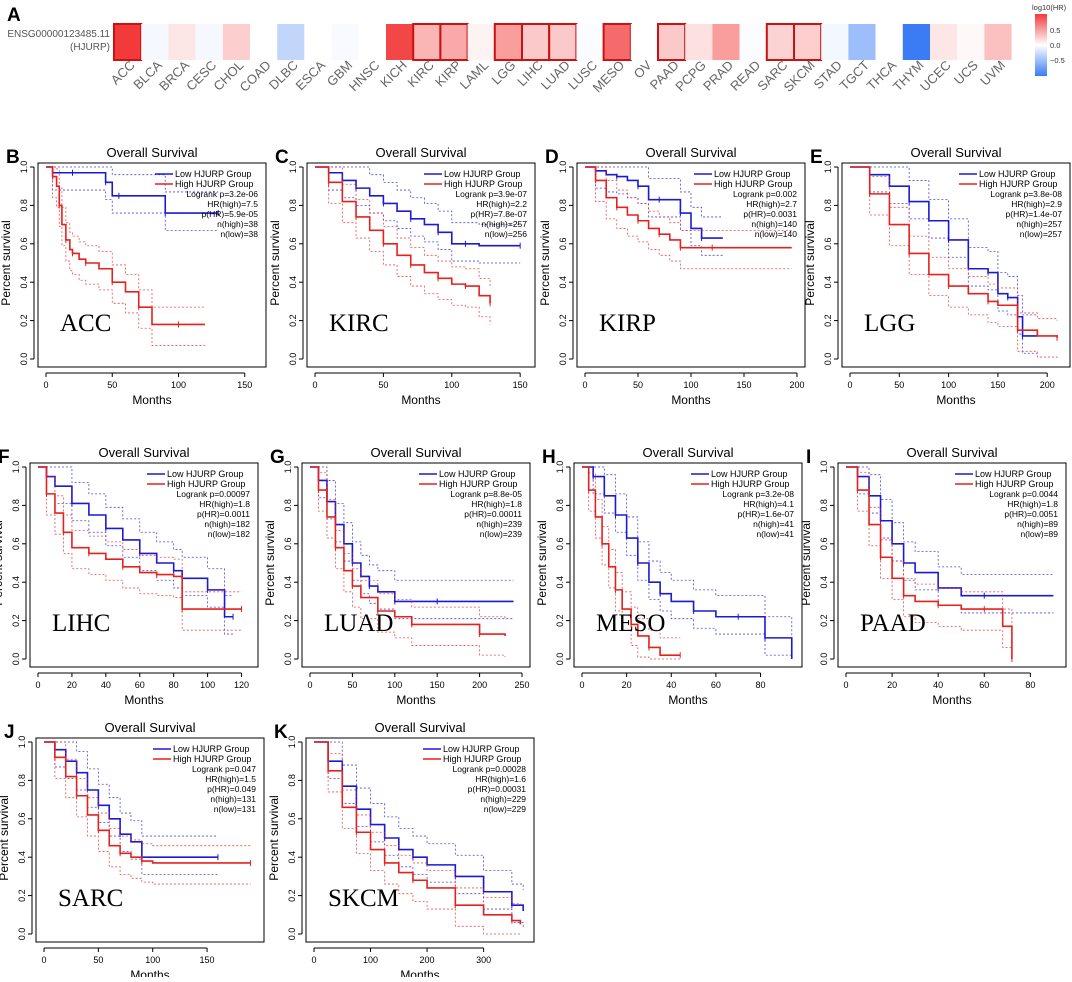 This screenshot has height=982, width=1072. Describe the element at coordinates (230, 779) in the screenshot. I see `stat-line: HR(high)=1.5` at that location.